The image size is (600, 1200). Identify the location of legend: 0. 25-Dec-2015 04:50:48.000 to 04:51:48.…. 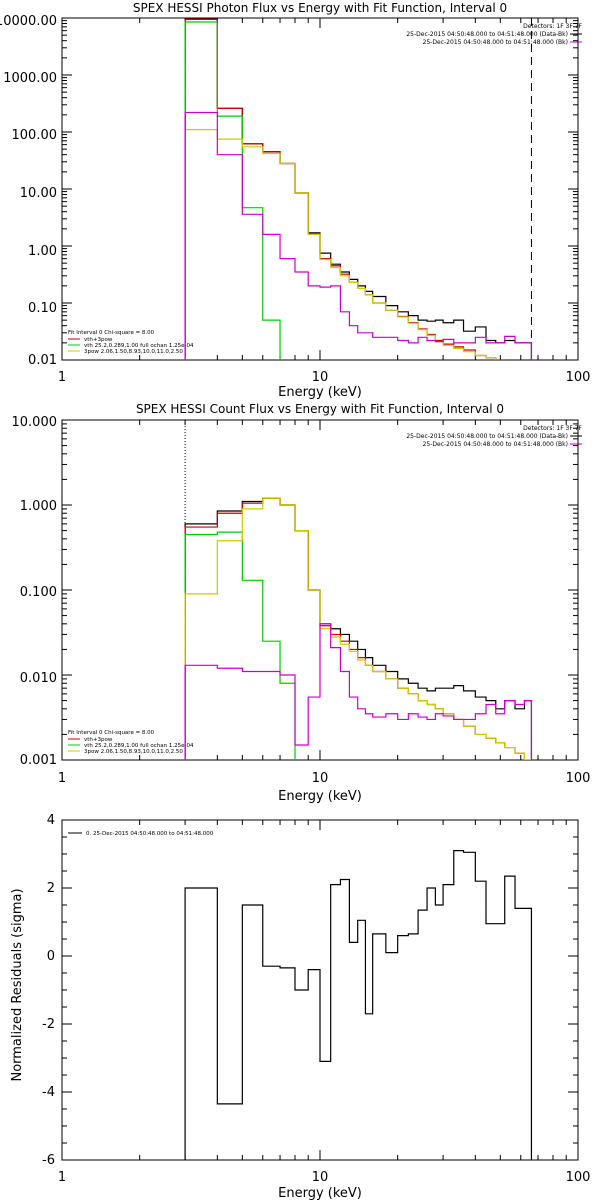
(141, 834).